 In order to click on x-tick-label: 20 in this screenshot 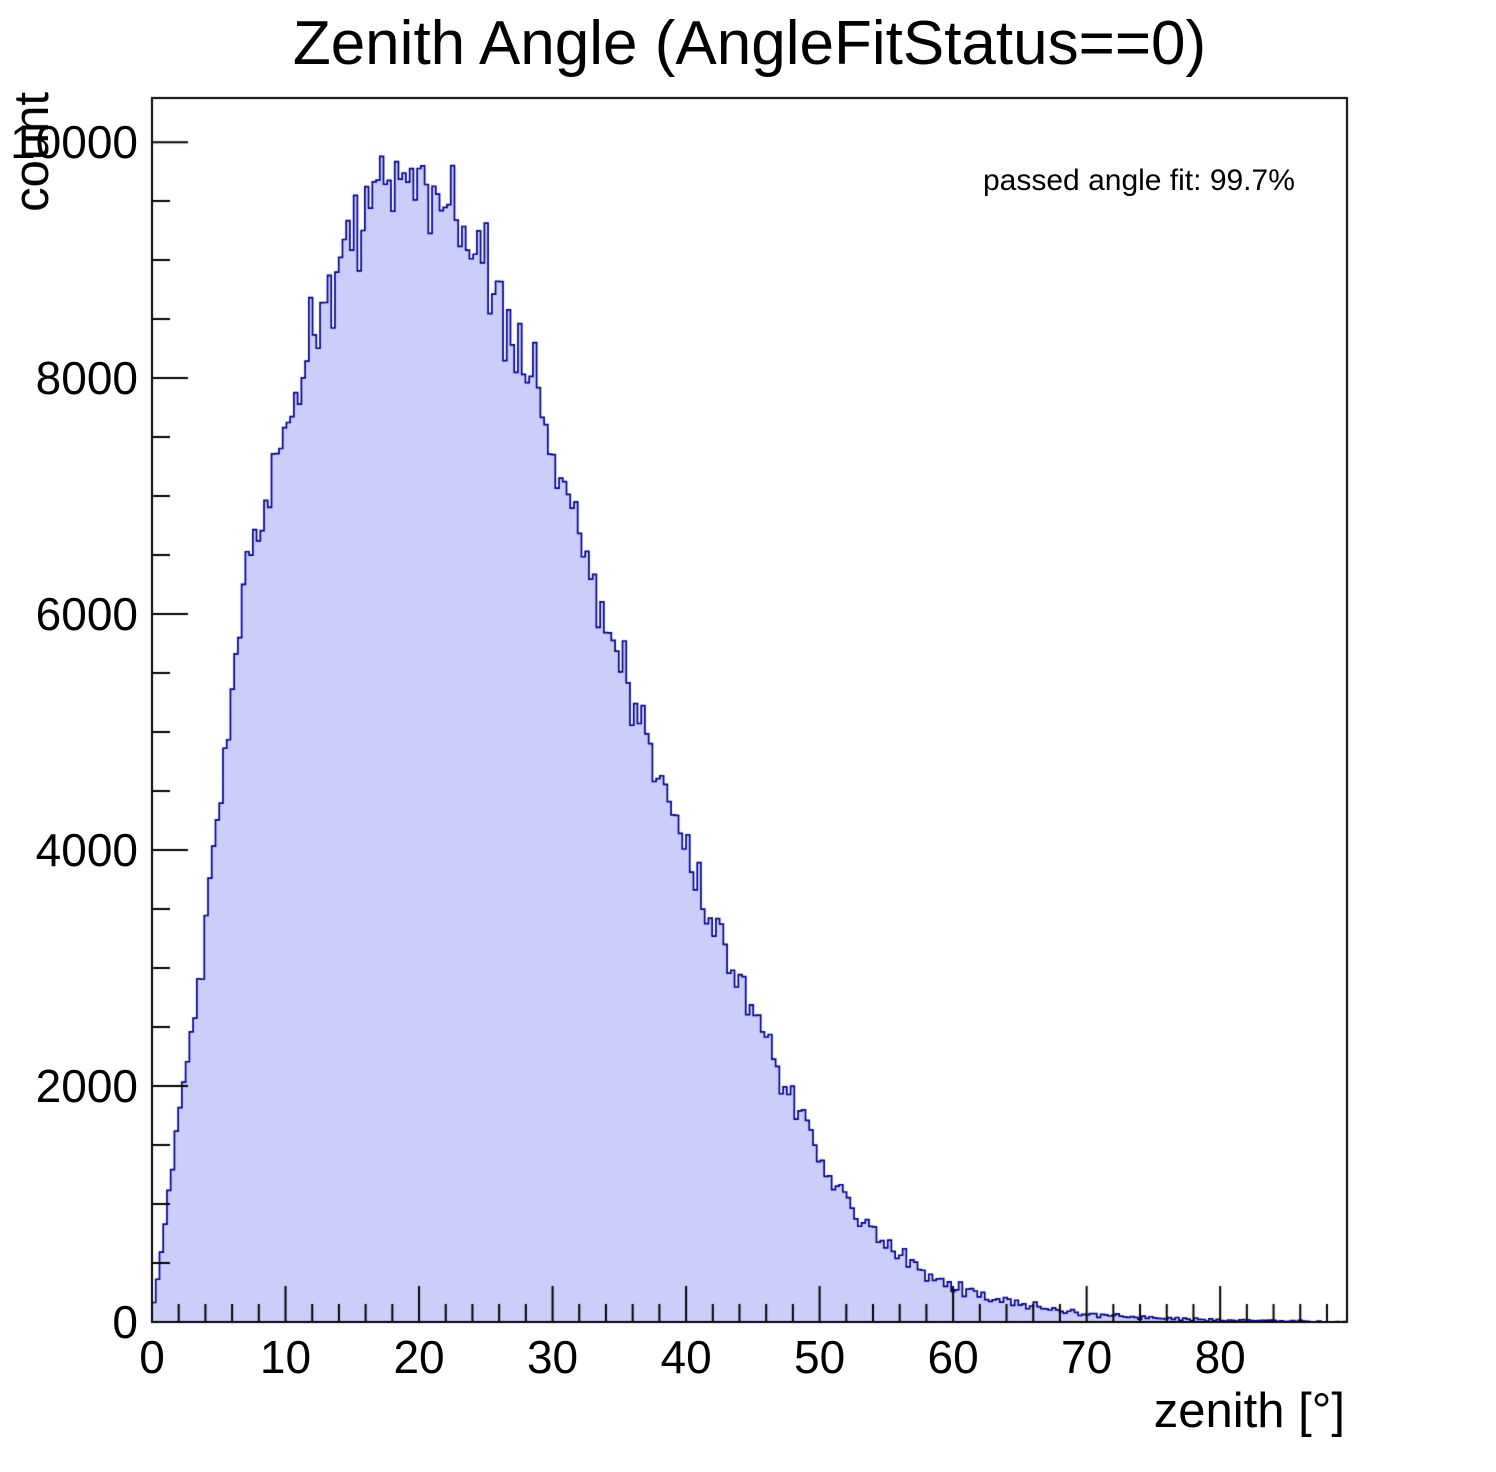, I will do `click(419, 1357)`.